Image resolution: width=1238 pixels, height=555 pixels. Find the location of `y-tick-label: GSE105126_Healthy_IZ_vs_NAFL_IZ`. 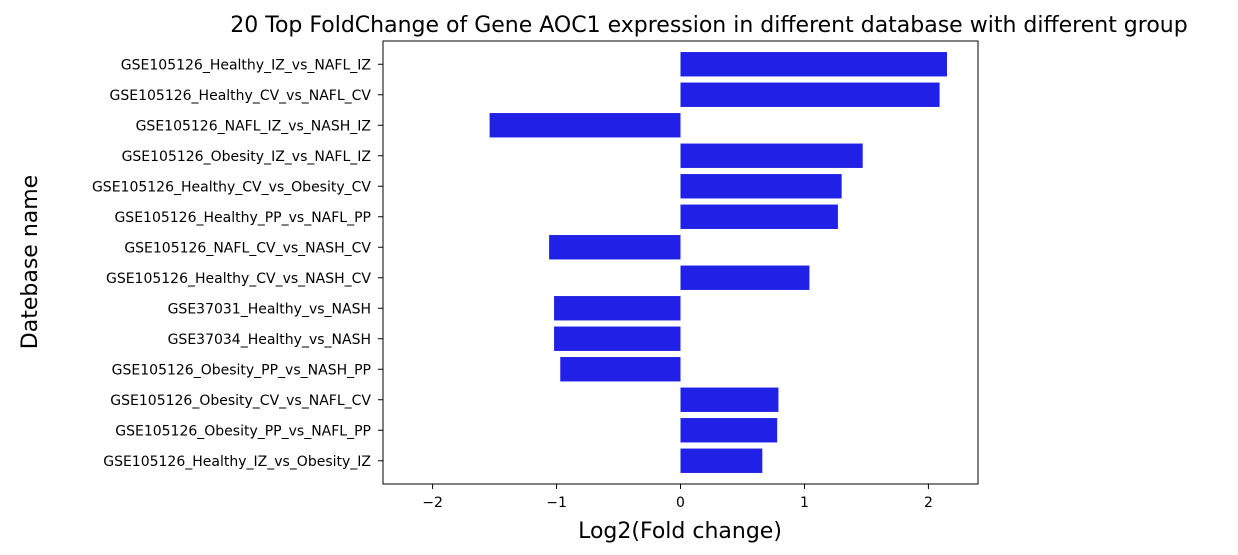

y-tick-label: GSE105126_Healthy_IZ_vs_NAFL_IZ is located at coordinates (246, 65).